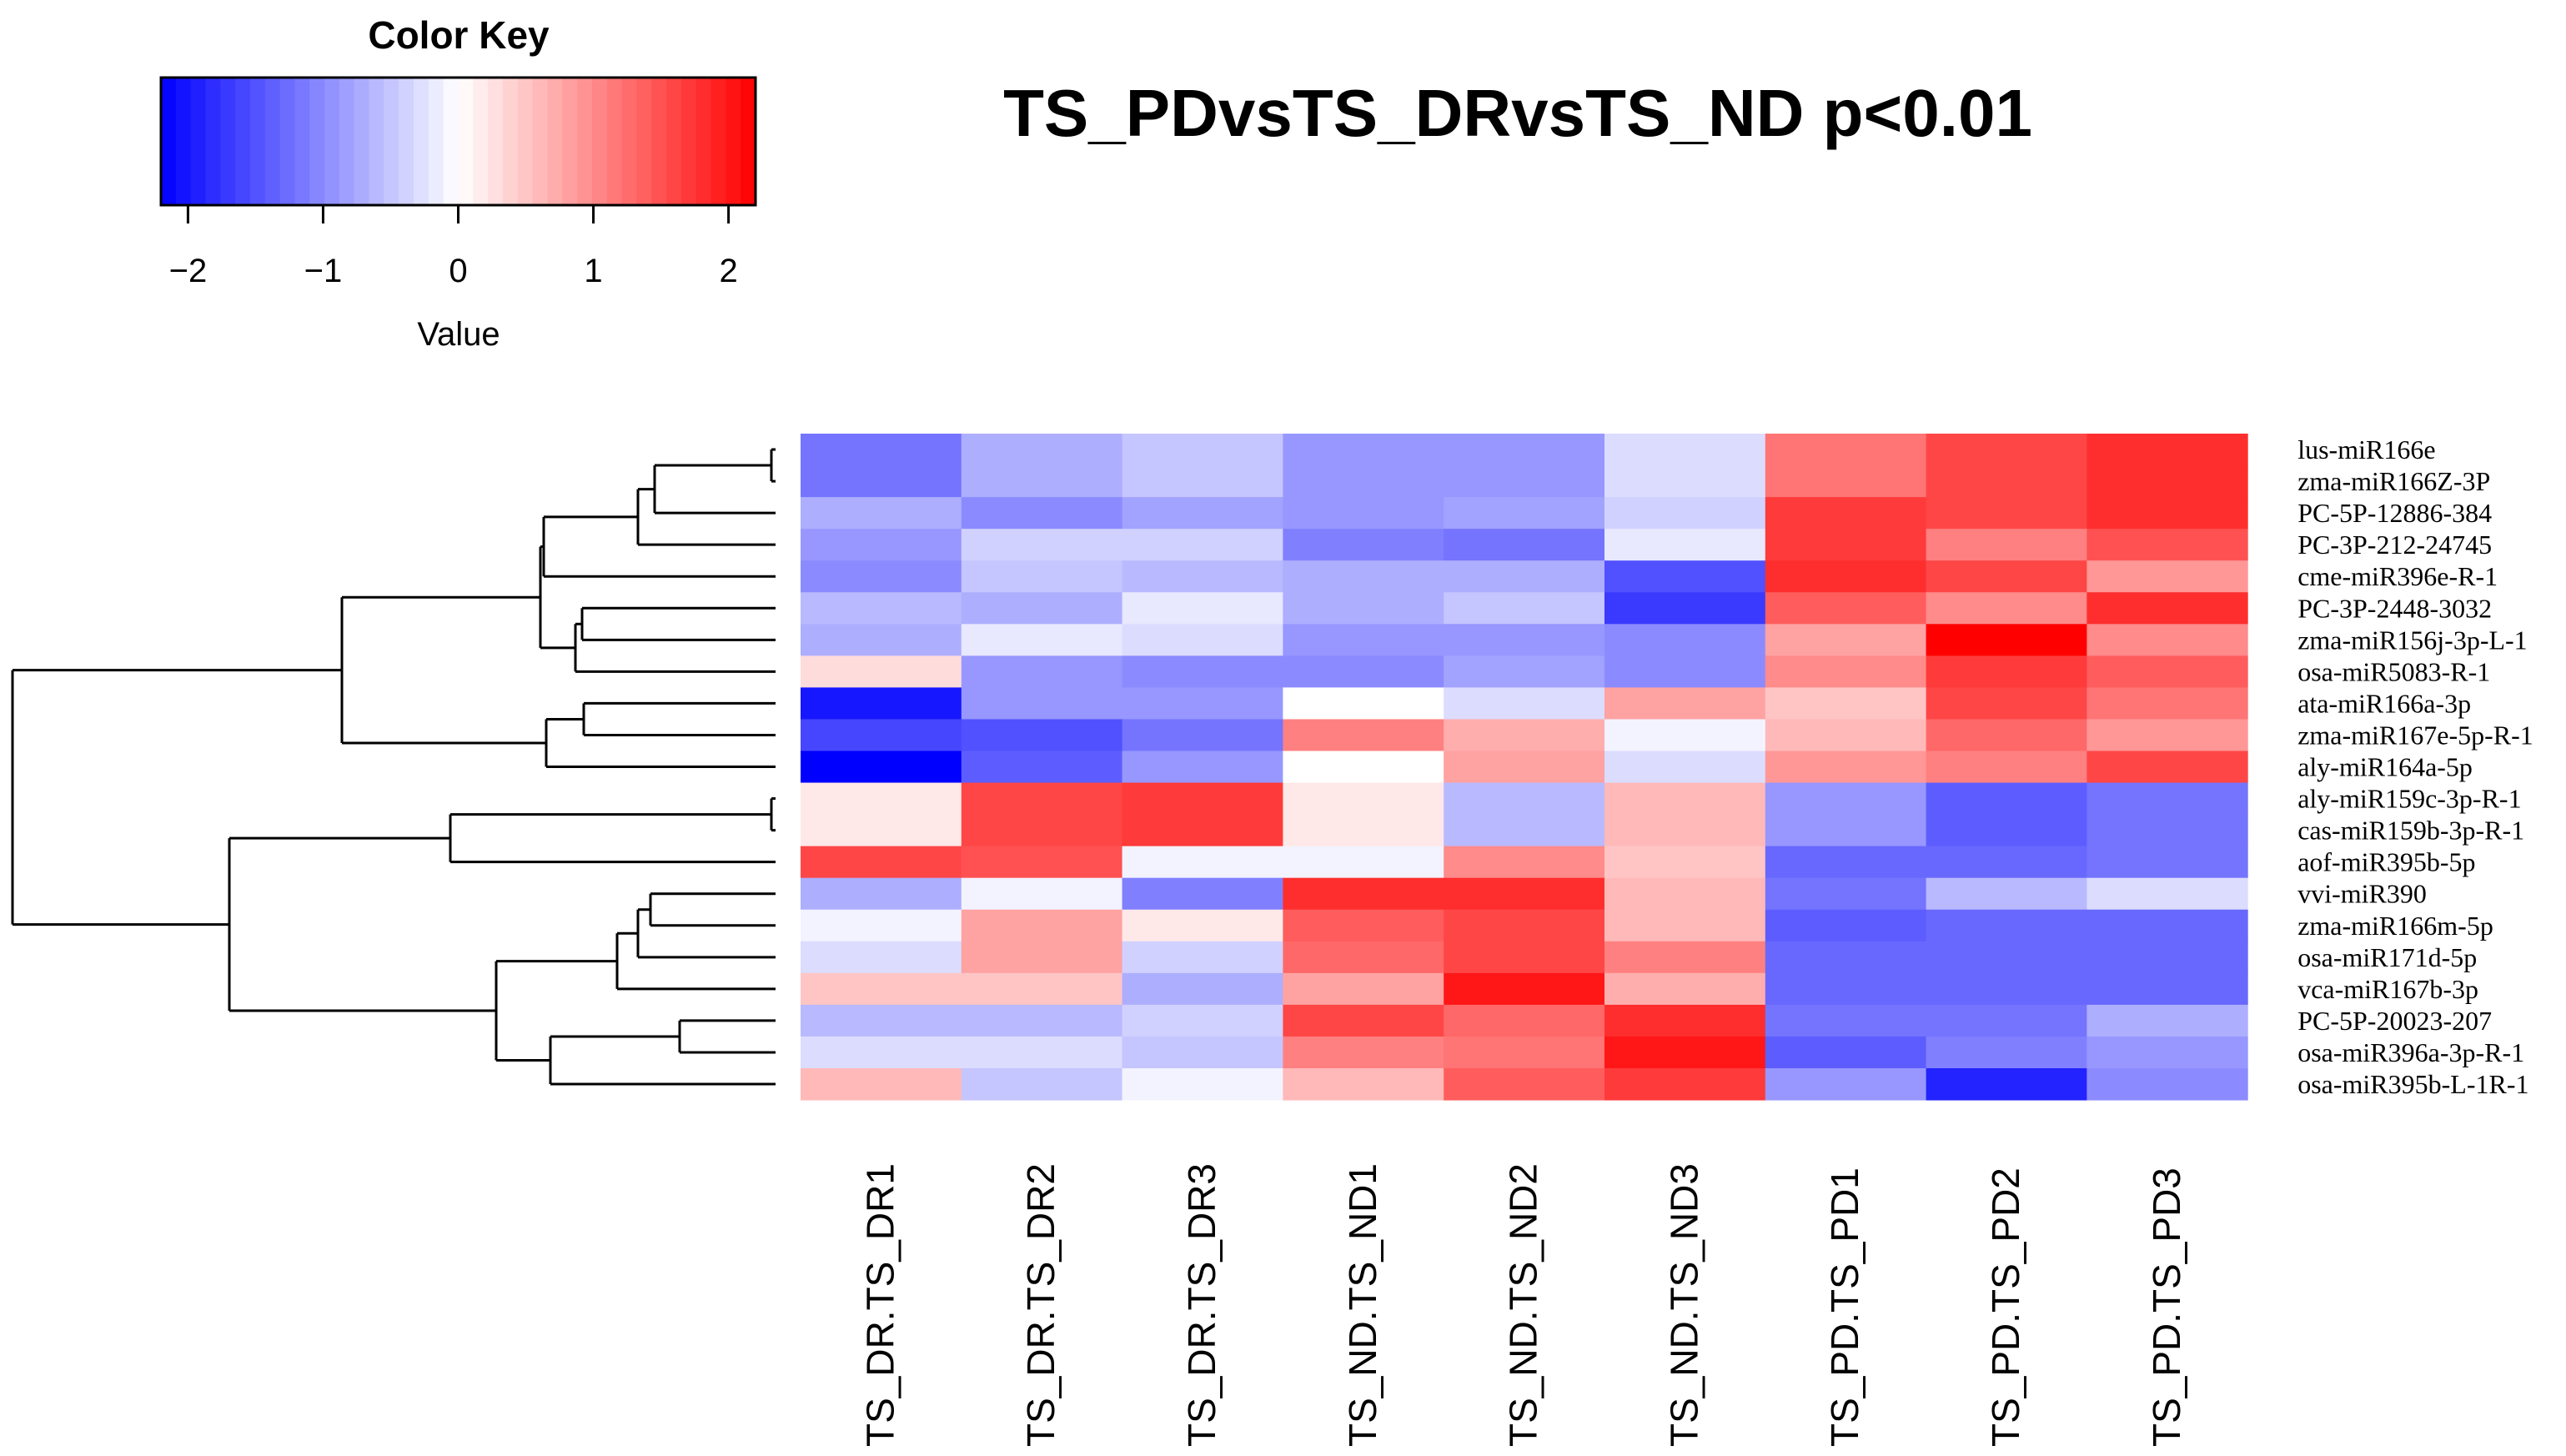 The image size is (2566, 1456). Describe the element at coordinates (2409, 799) in the screenshot. I see `row-label: aly-miR159c-3p-R-1` at that location.